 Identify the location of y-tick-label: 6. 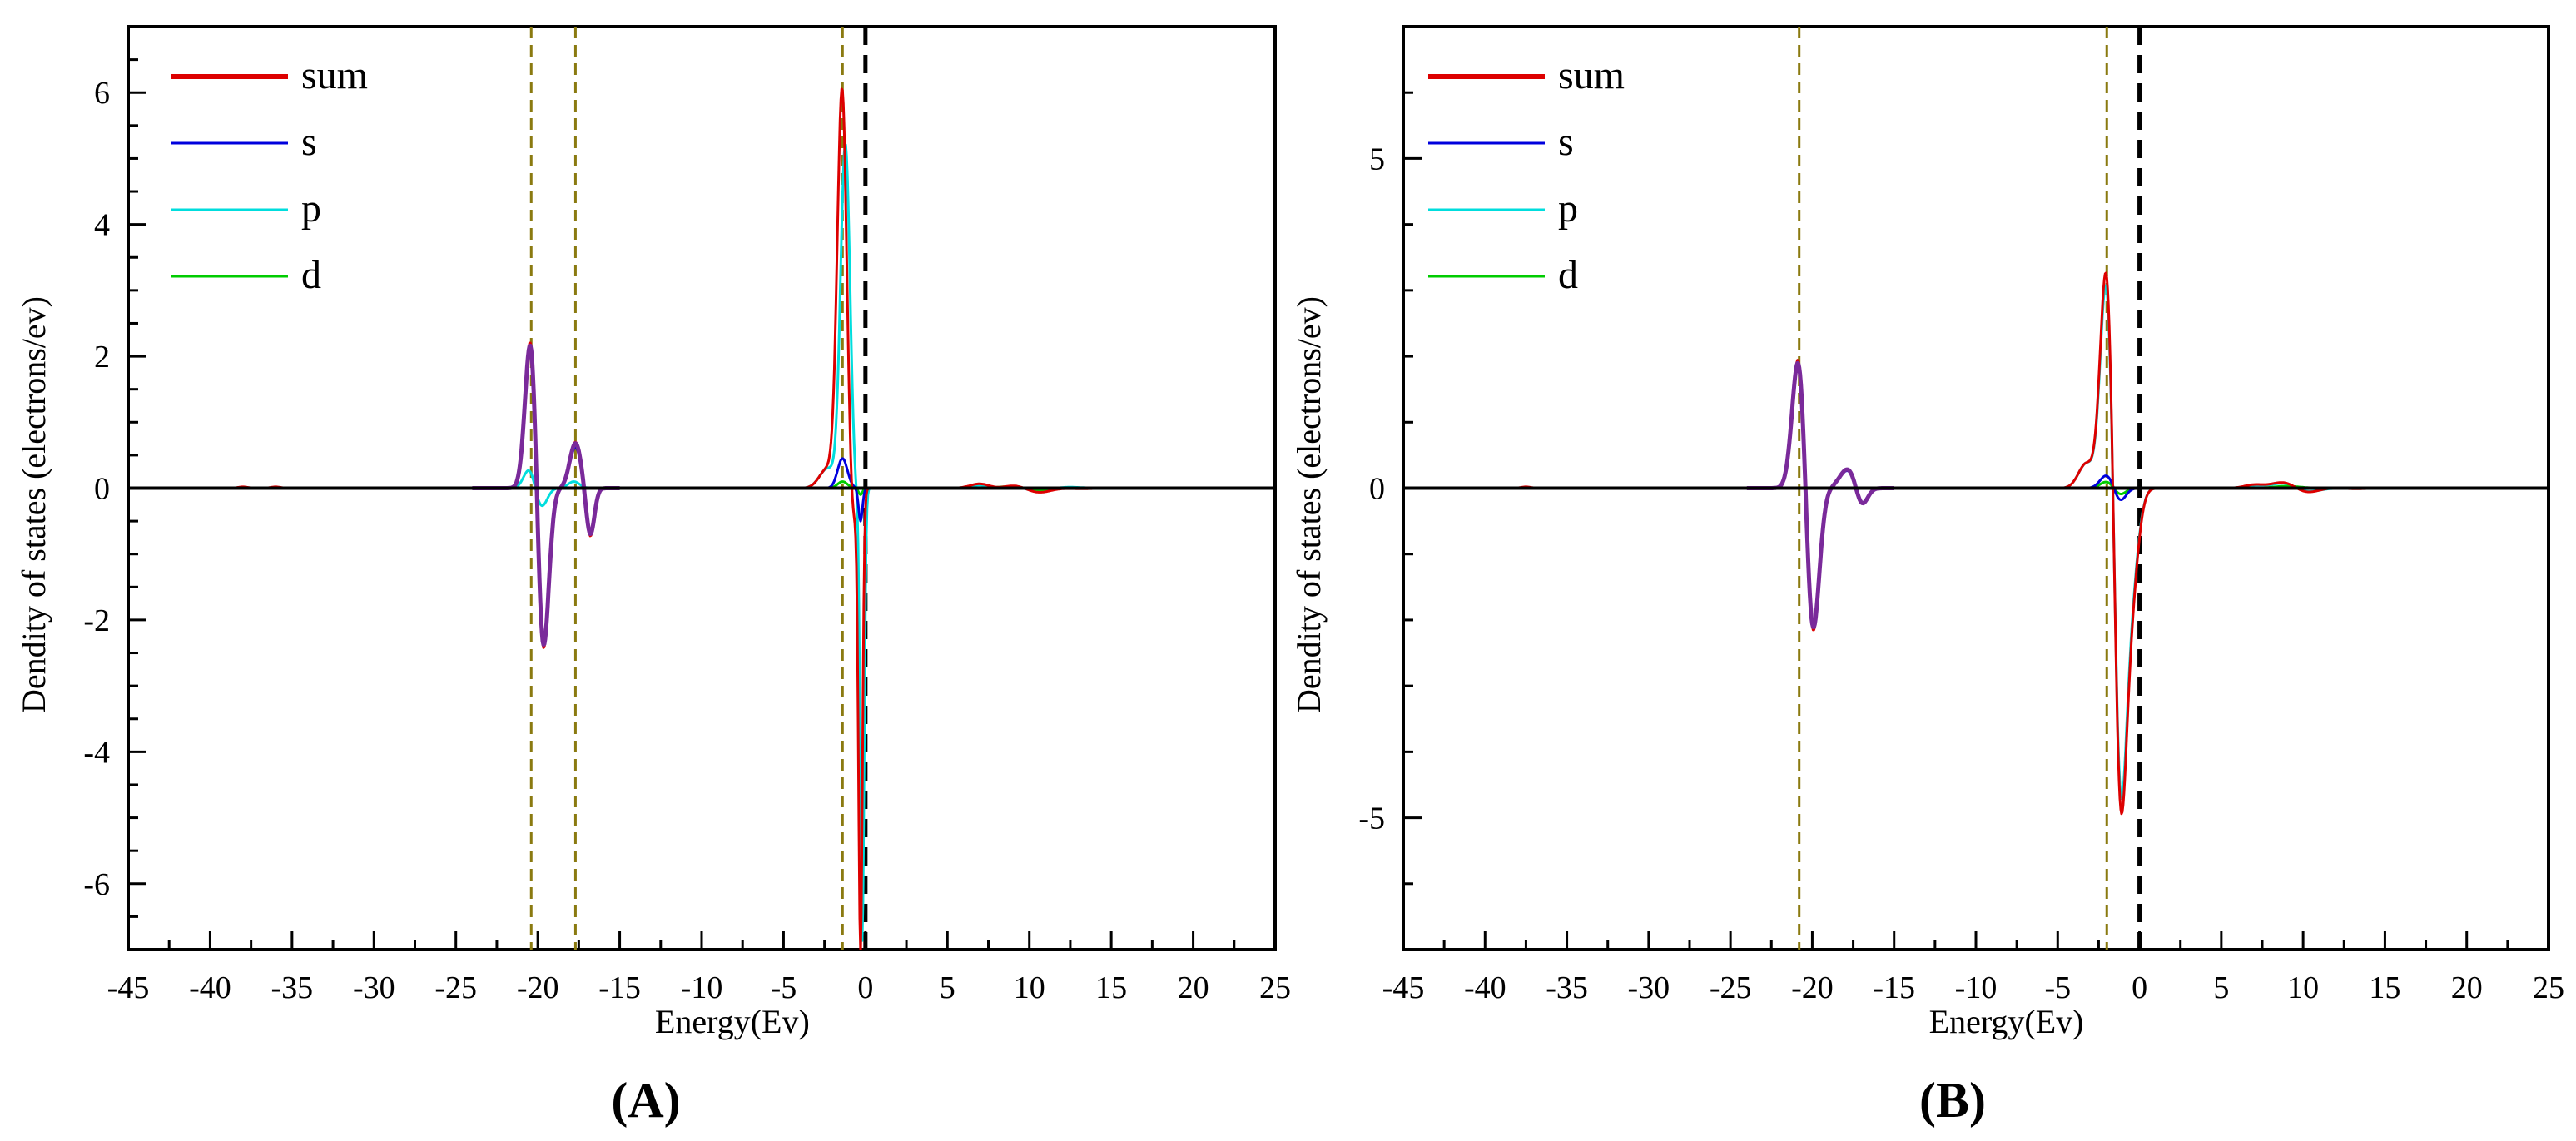
(102, 93).